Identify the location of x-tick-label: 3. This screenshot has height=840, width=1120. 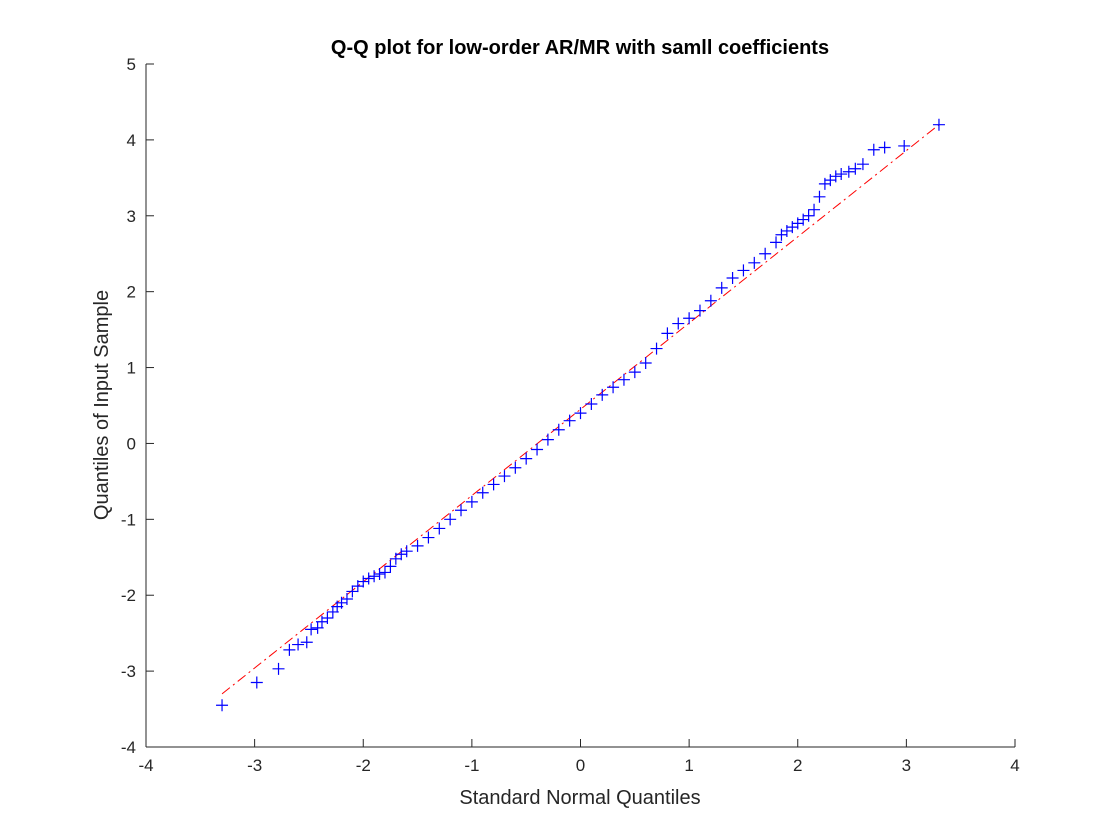
(906, 765).